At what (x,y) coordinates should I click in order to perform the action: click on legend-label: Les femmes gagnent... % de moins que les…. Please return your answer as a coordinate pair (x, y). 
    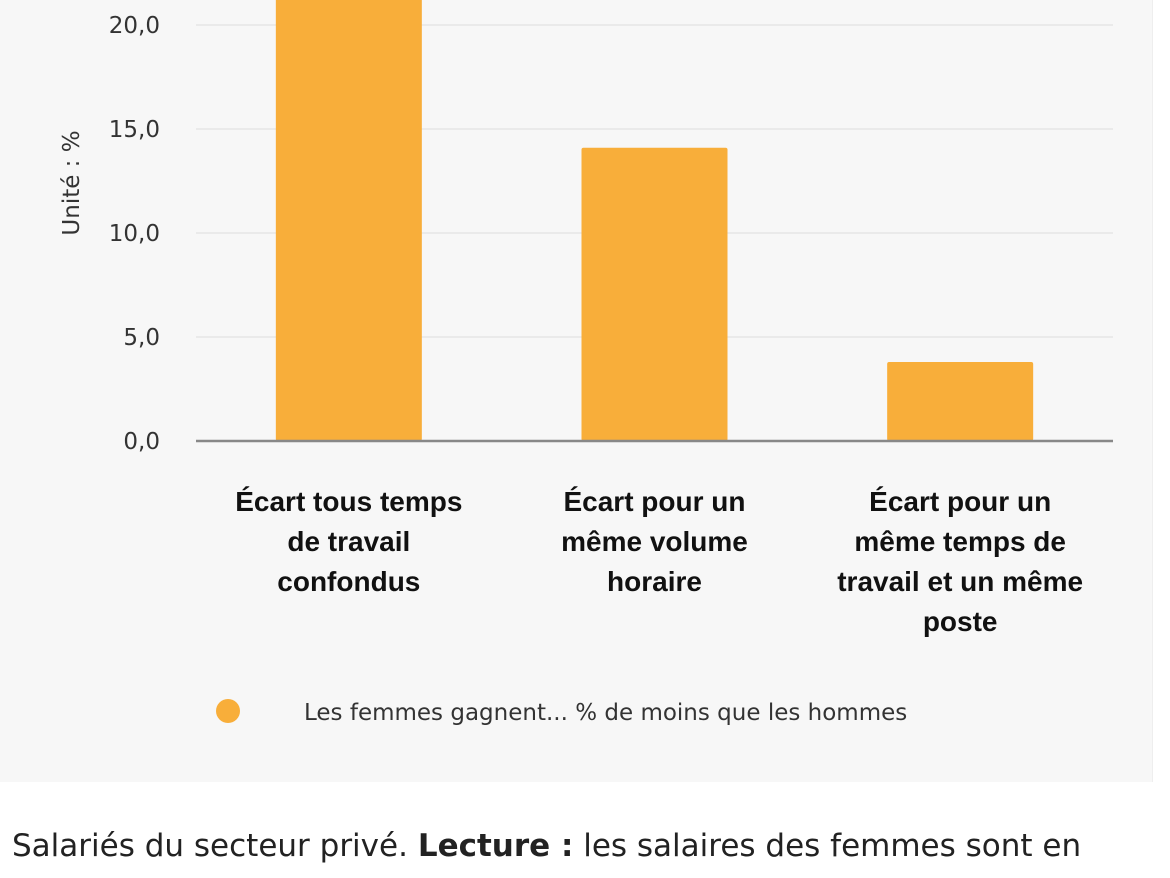
    Looking at the image, I should click on (605, 713).